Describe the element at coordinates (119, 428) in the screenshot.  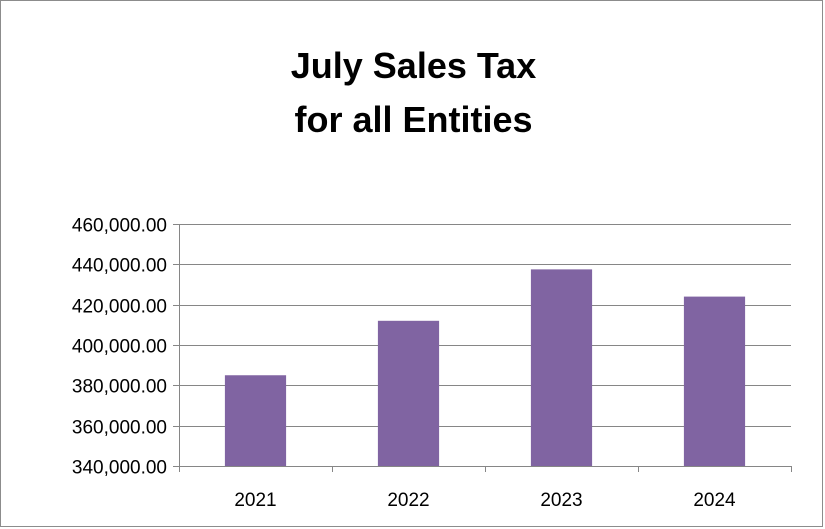
I see `y-tick-label: 360,000.00` at that location.